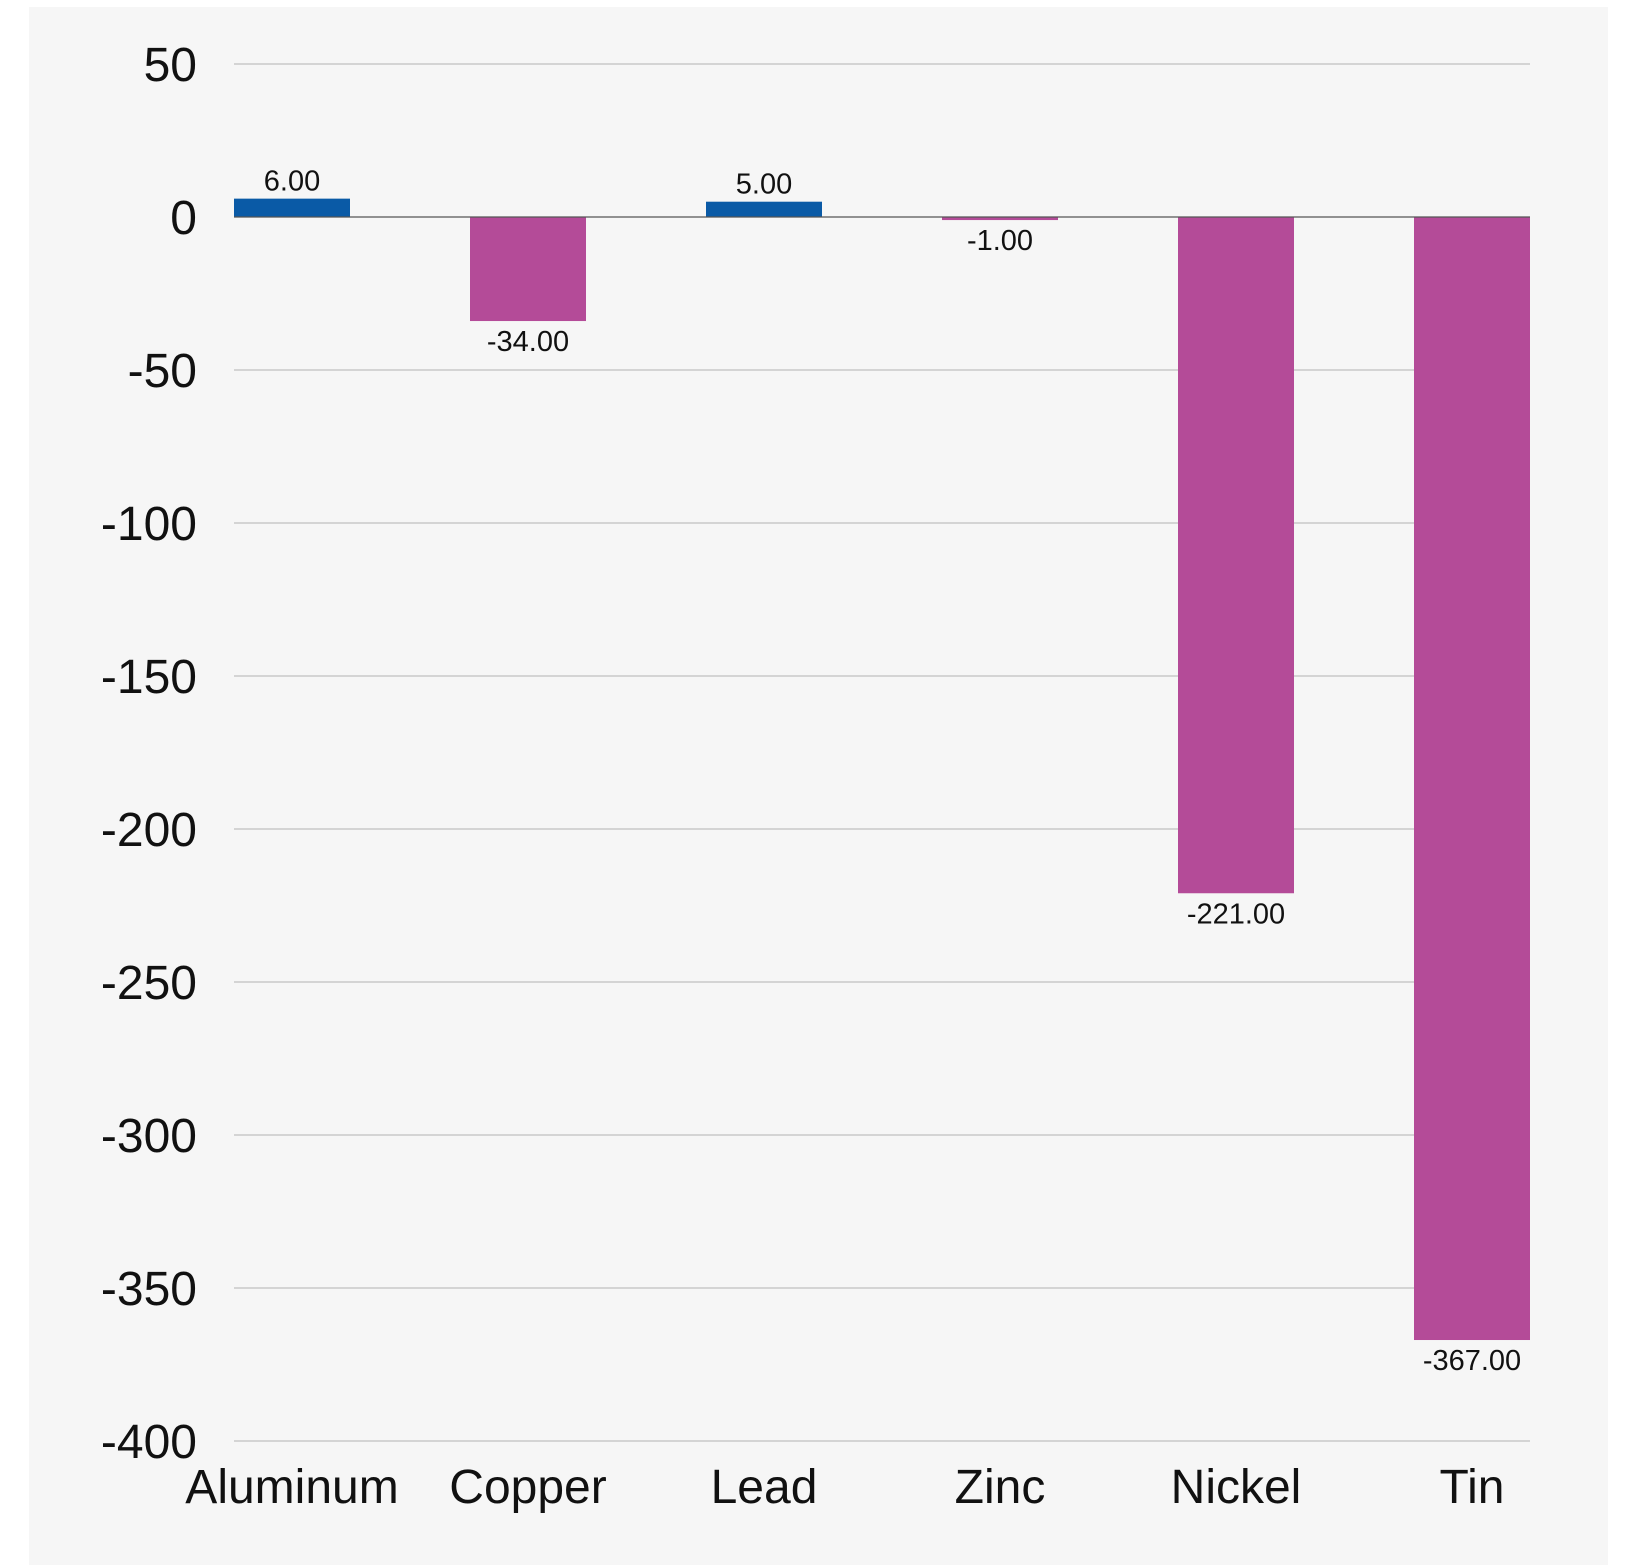  What do you see at coordinates (149, 677) in the screenshot?
I see `y-tick-label: -150` at bounding box center [149, 677].